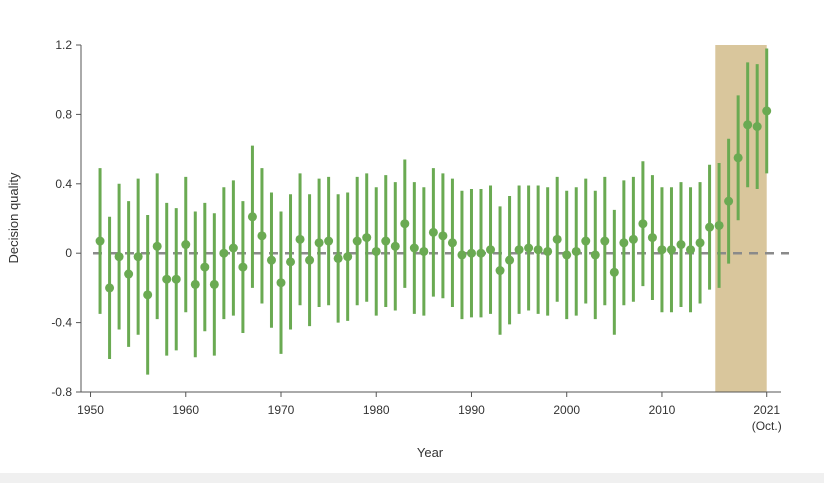  What do you see at coordinates (13, 218) in the screenshot?
I see `y-axis-label: Decision quality` at bounding box center [13, 218].